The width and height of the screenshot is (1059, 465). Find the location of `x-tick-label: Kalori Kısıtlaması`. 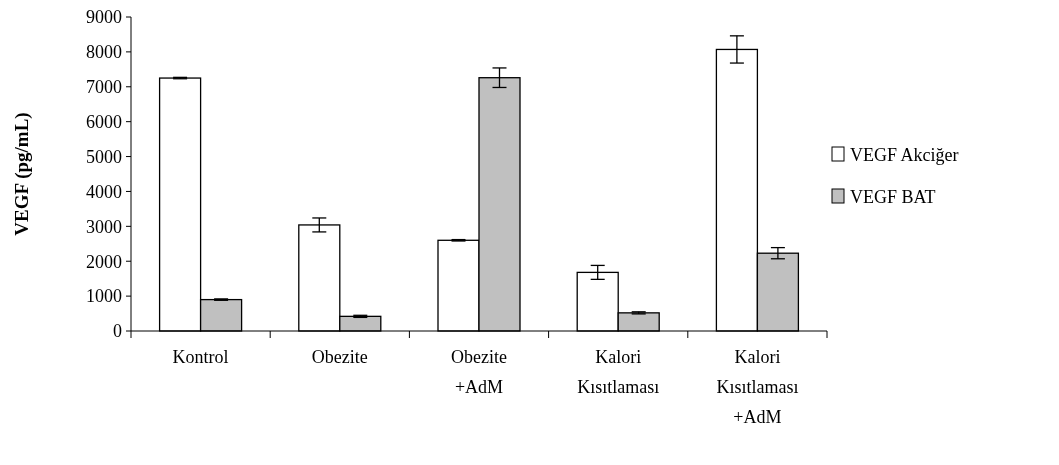

x-tick-label: Kalori Kısıtlaması is located at coordinates (618, 372).